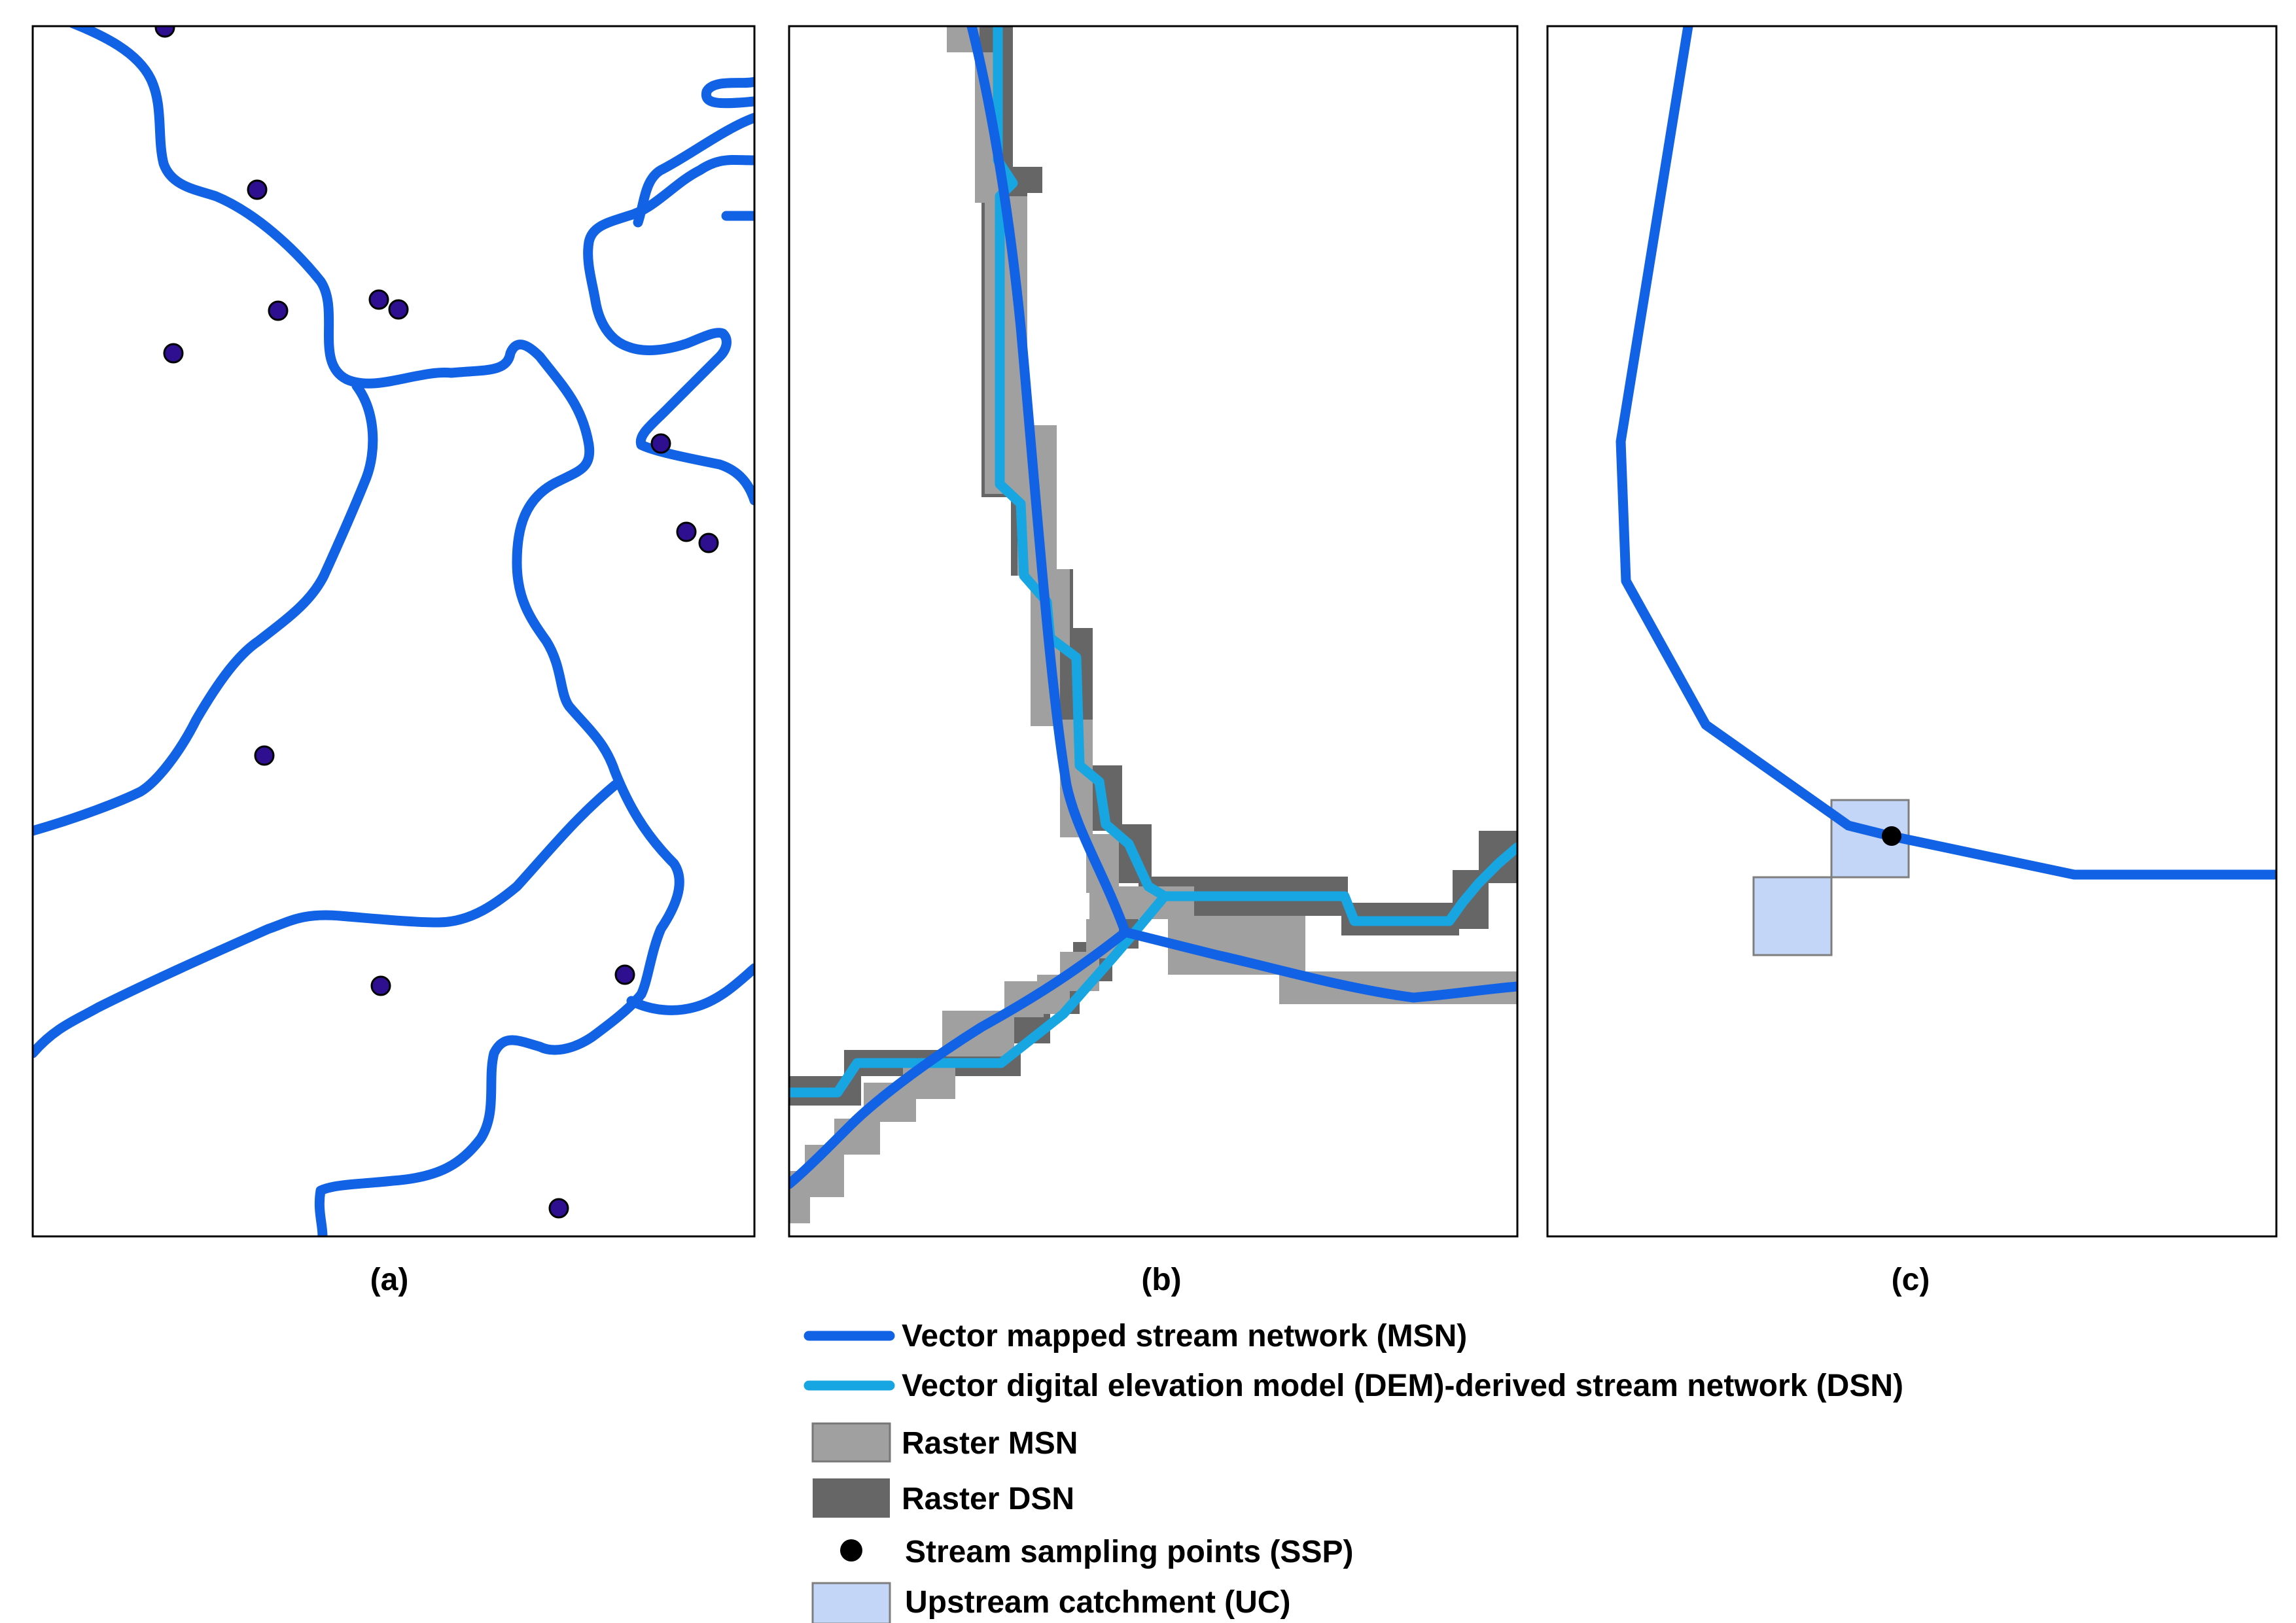 Image resolution: width=2296 pixels, height=1623 pixels. What do you see at coordinates (851, 1603) in the screenshot?
I see `legend-uc-swatch` at bounding box center [851, 1603].